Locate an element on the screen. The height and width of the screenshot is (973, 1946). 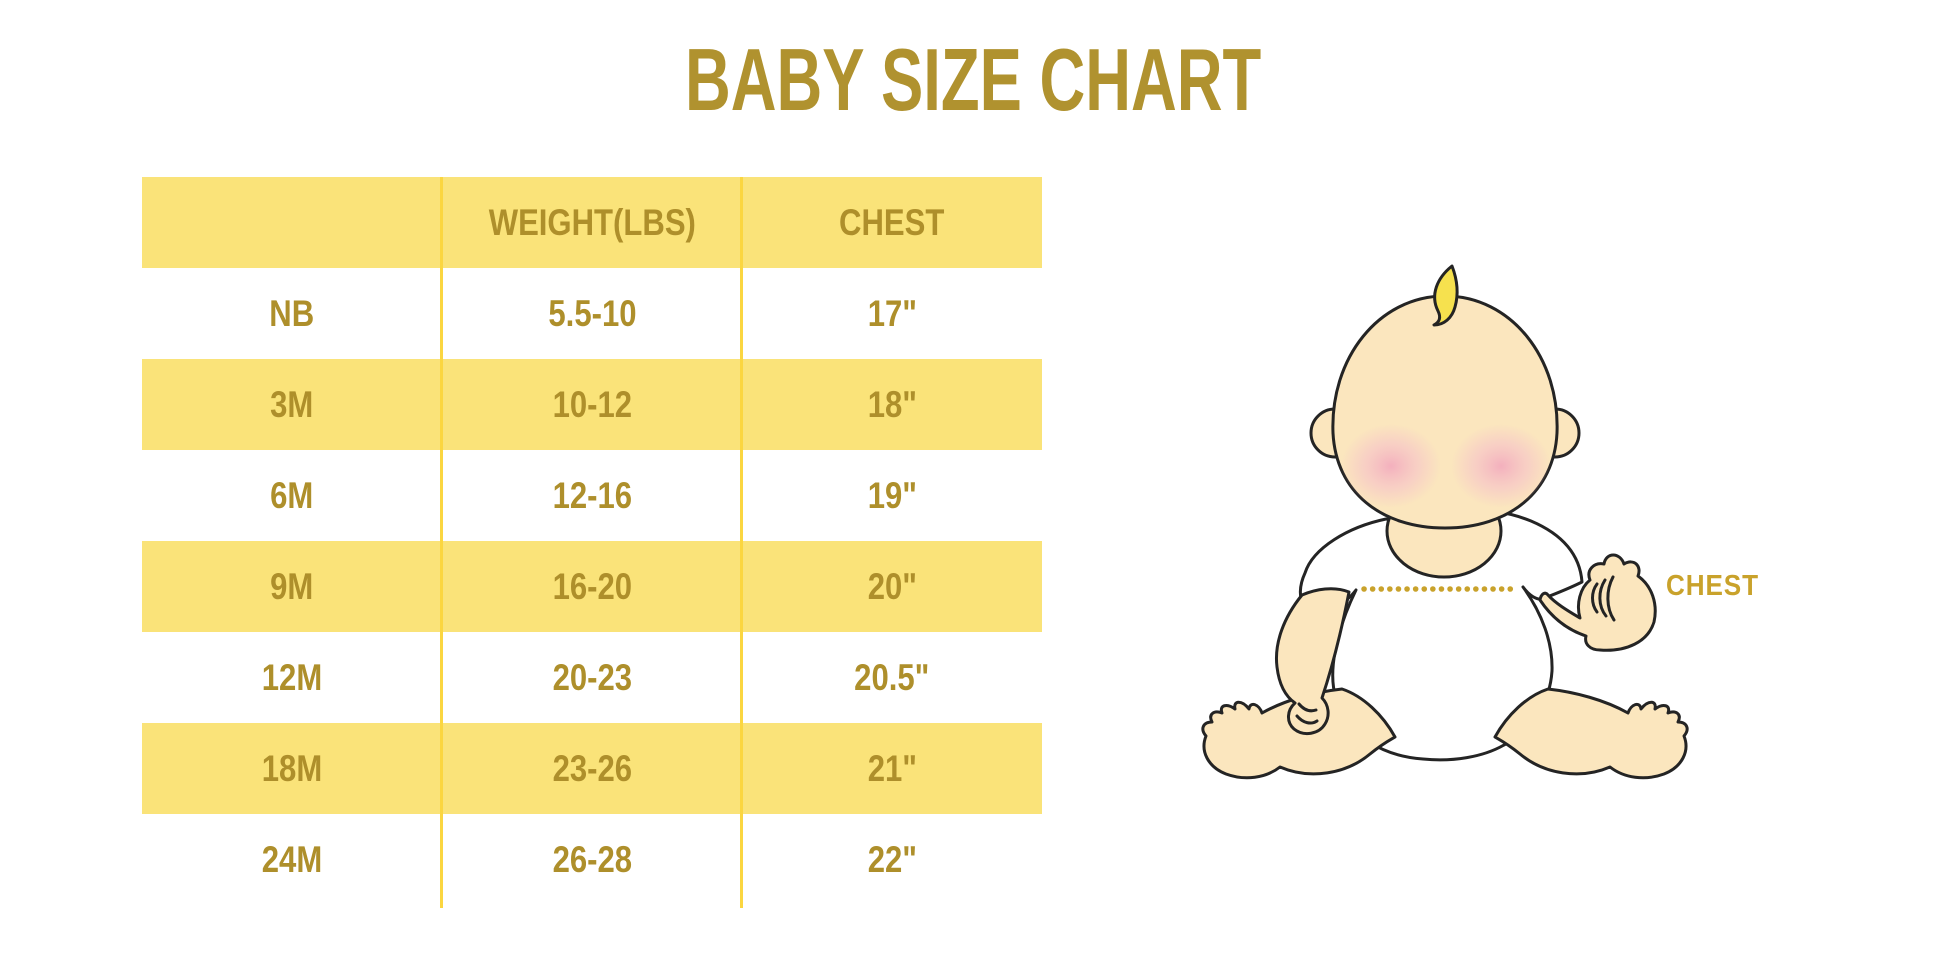
cell-weight: 12-16 is located at coordinates (592, 495).